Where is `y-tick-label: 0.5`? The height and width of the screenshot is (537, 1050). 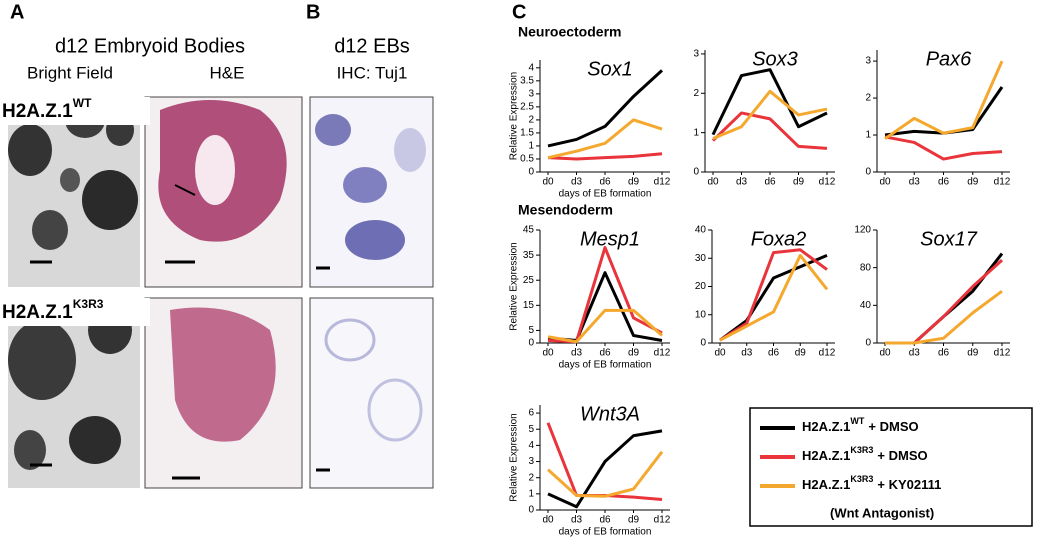 y-tick-label: 0.5 is located at coordinates (527, 159).